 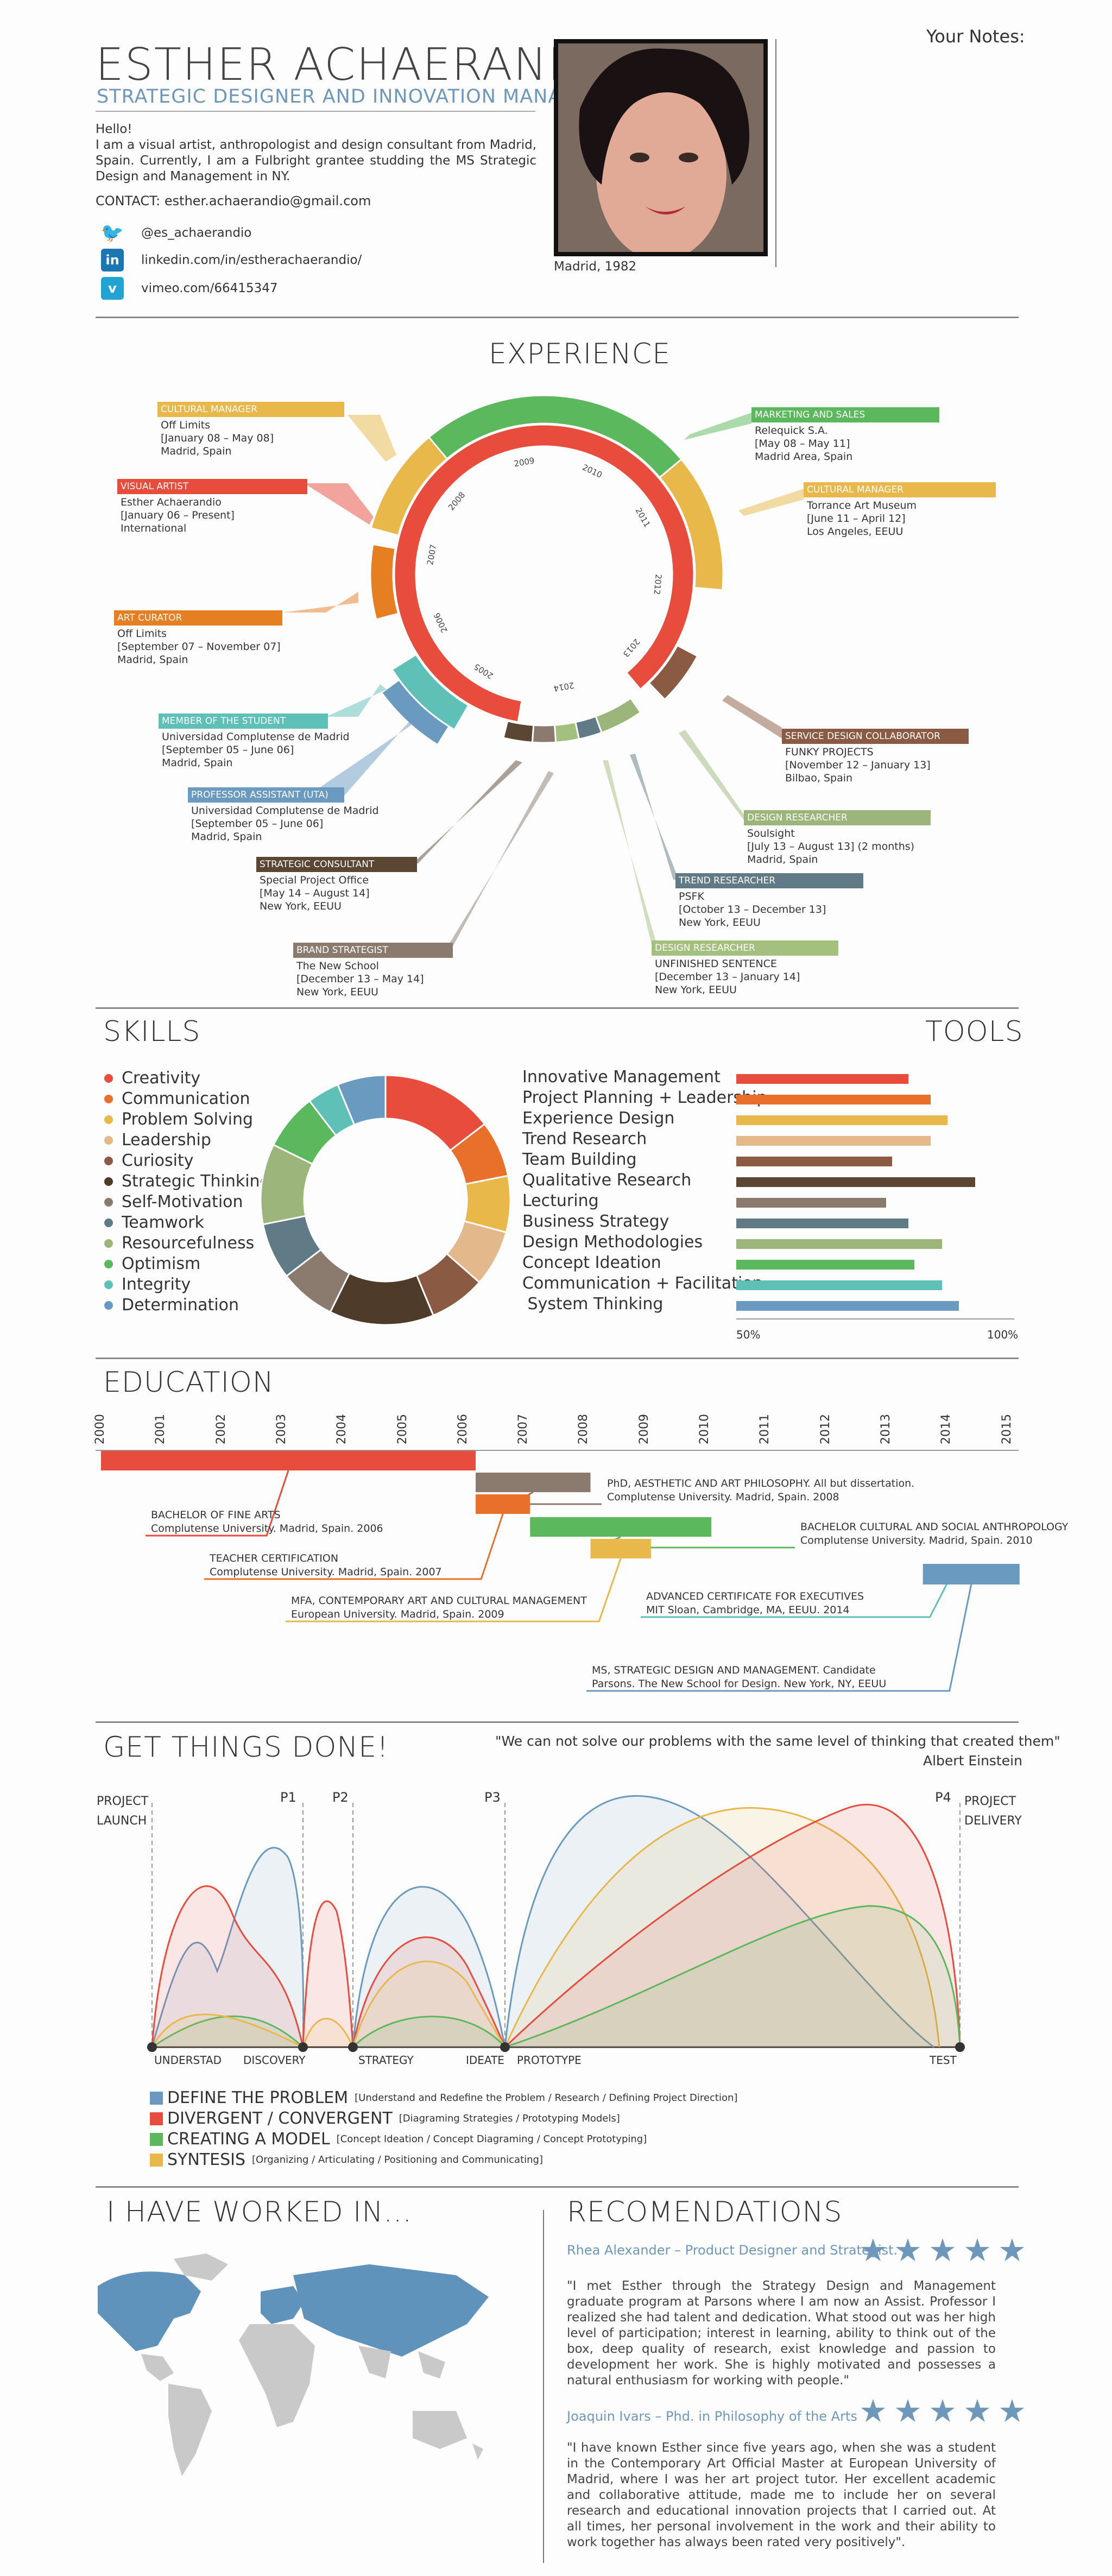 I want to click on photo-caption: Madrid, 1982, so click(x=596, y=267).